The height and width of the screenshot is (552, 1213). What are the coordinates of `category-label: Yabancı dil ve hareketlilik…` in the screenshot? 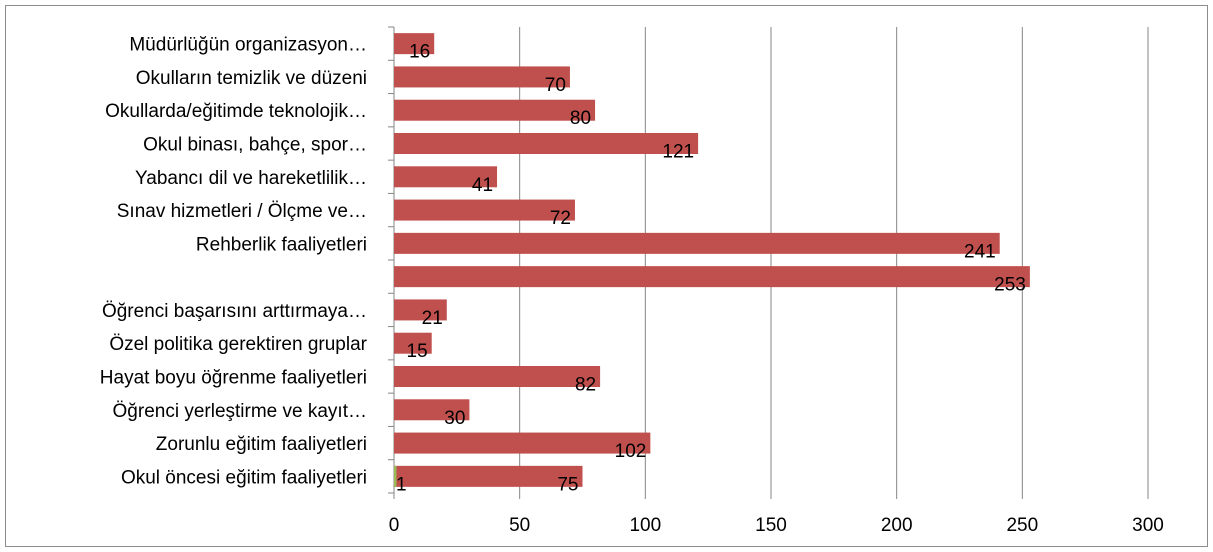 It's located at (251, 178).